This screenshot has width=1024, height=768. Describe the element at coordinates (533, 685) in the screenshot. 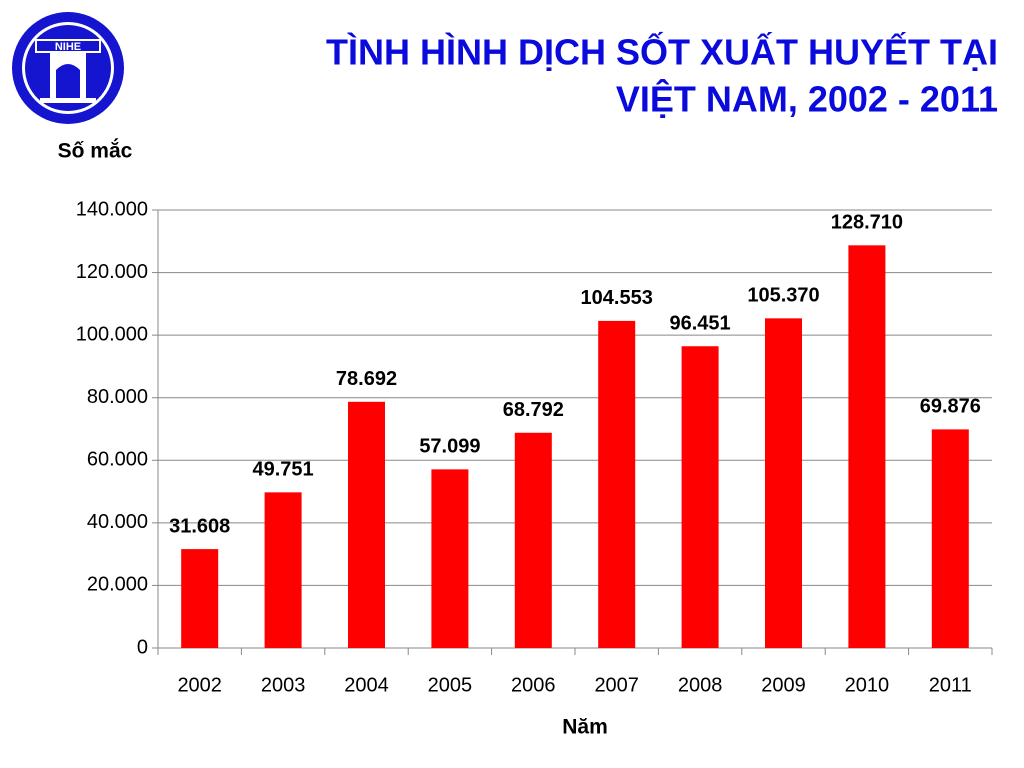

I see `x-tick-label: 2006` at that location.